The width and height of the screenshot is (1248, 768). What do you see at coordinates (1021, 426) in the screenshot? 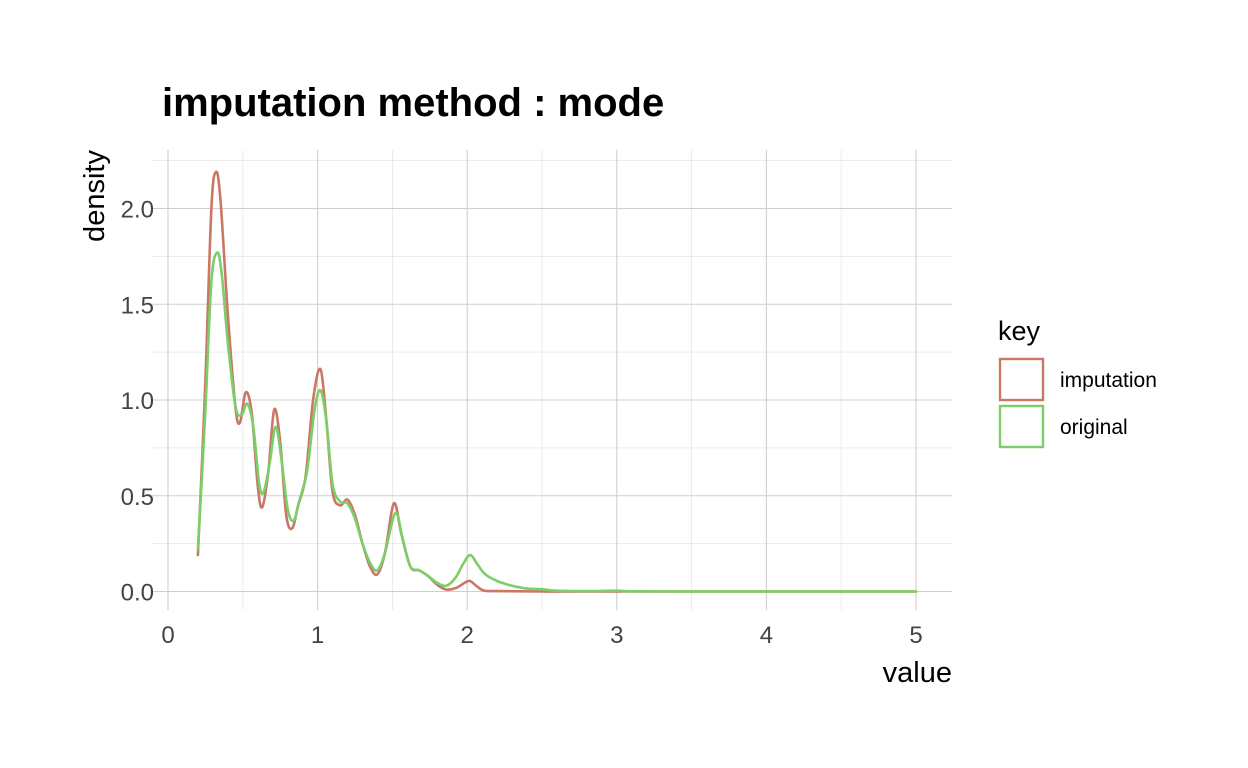
I see `legend-key-original` at bounding box center [1021, 426].